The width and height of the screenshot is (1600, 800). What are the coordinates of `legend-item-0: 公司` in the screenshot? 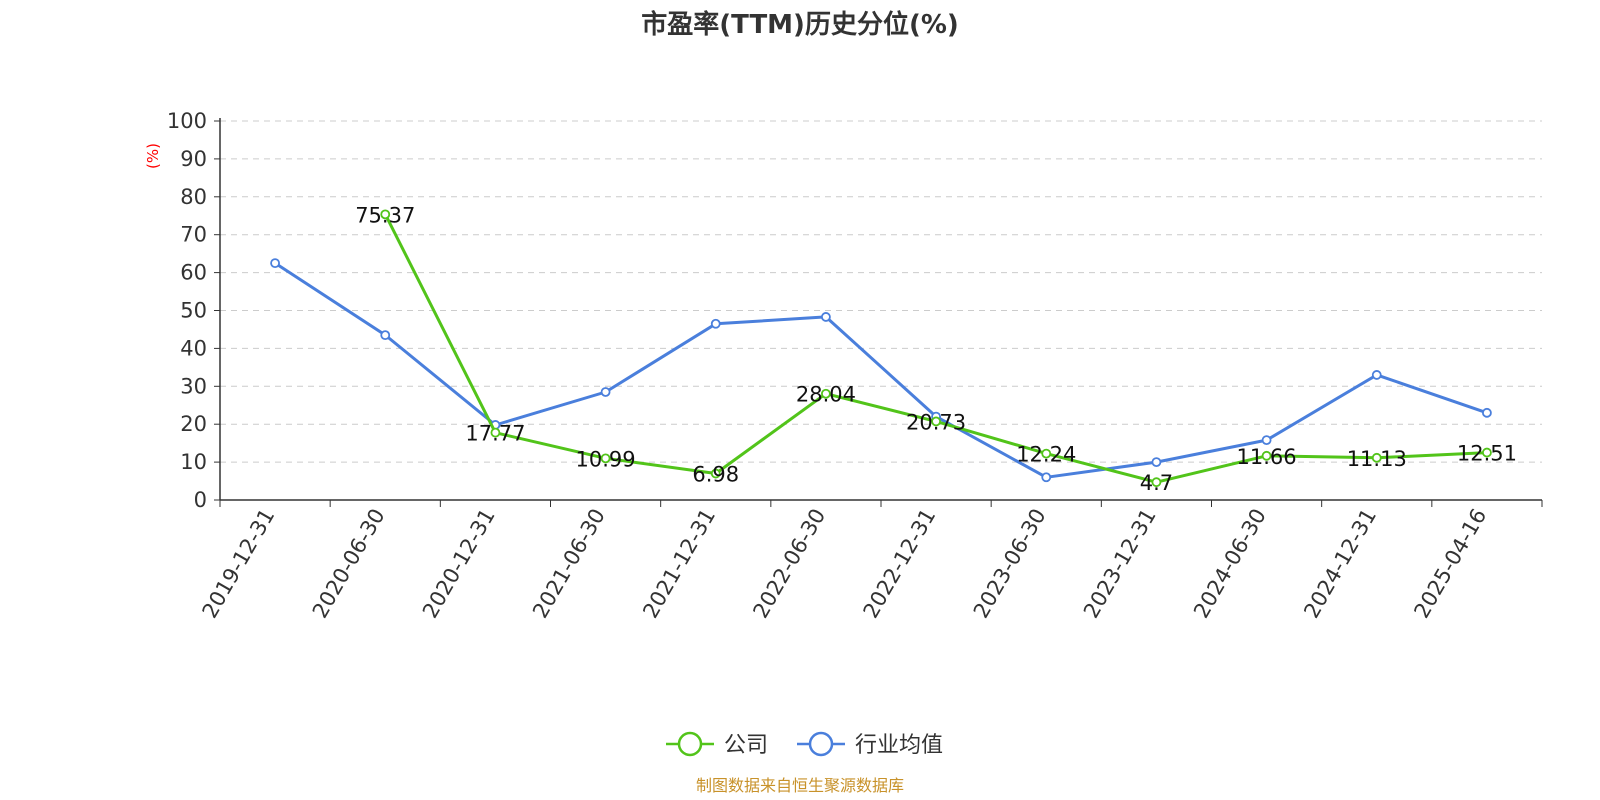 It's located at (717, 744).